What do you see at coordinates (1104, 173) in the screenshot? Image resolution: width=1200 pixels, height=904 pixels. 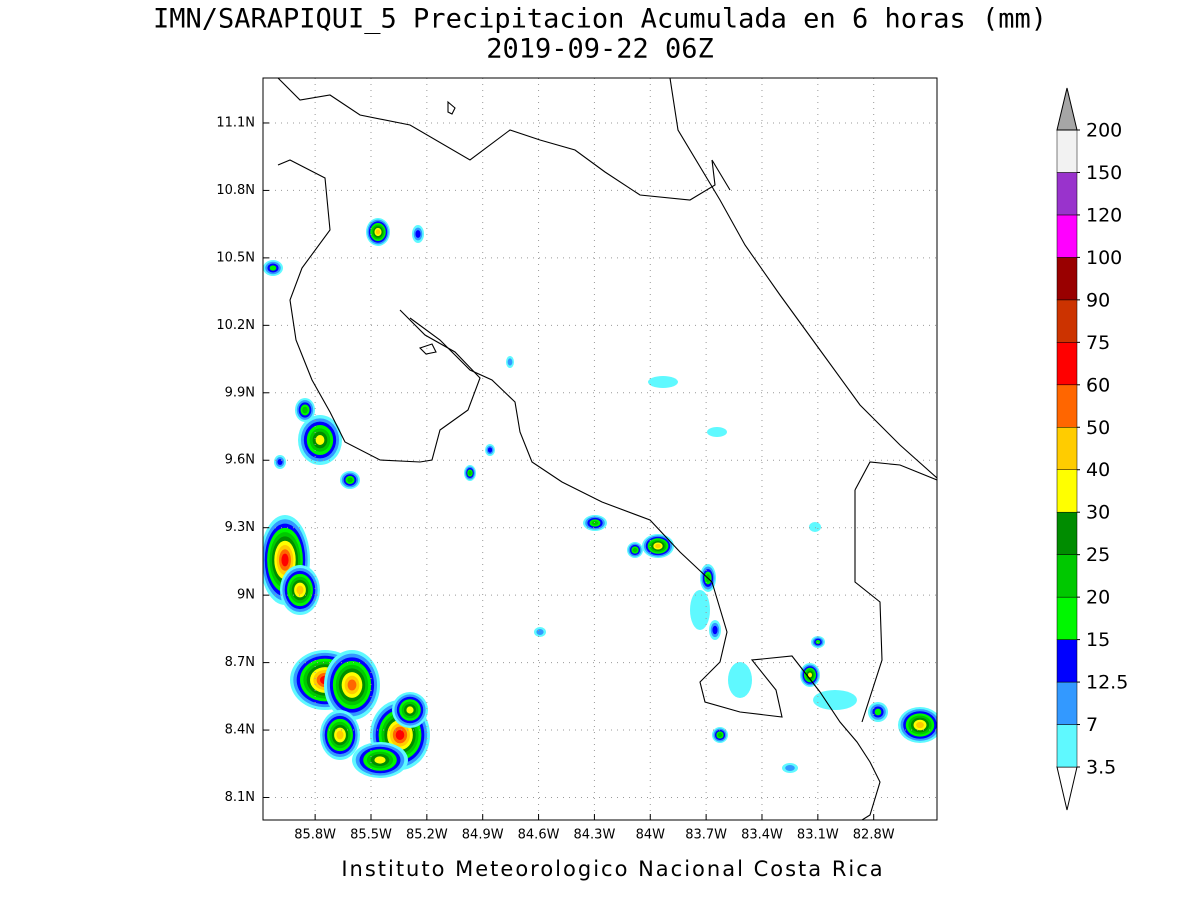 I see `colorbar-label: 150` at bounding box center [1104, 173].